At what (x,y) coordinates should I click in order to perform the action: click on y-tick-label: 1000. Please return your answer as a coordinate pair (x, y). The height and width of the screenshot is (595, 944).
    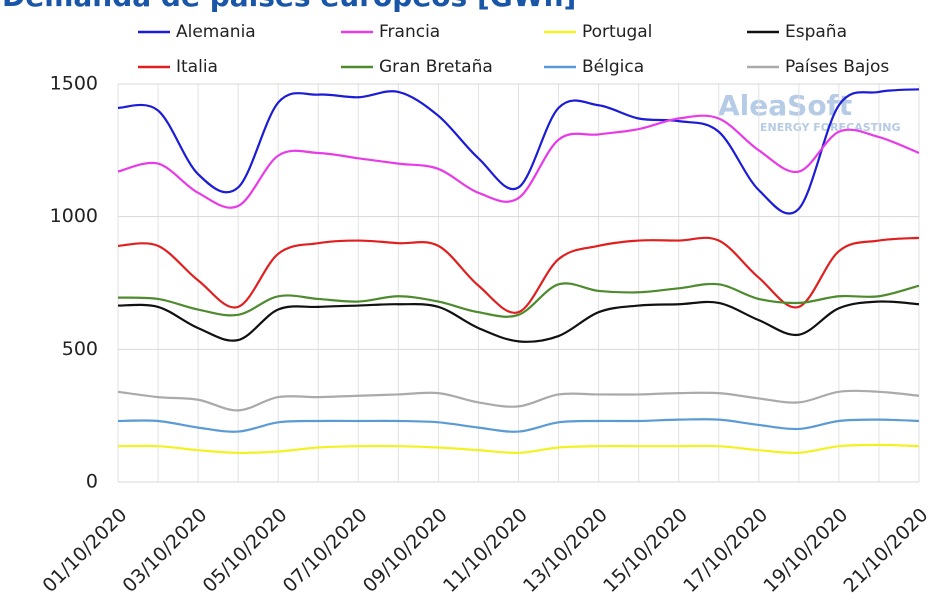
    Looking at the image, I should click on (74, 216).